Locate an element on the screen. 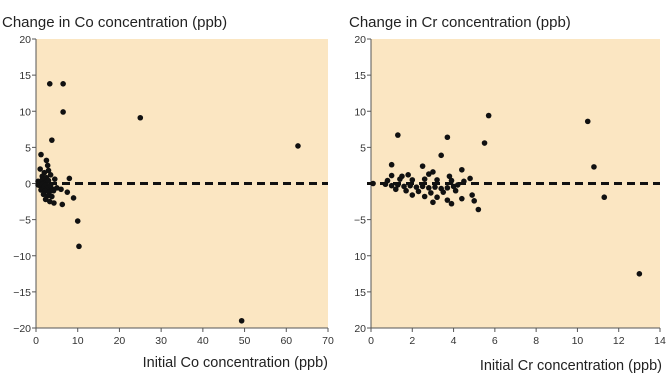  co-y-tick-label: 15 is located at coordinates (25, 76).